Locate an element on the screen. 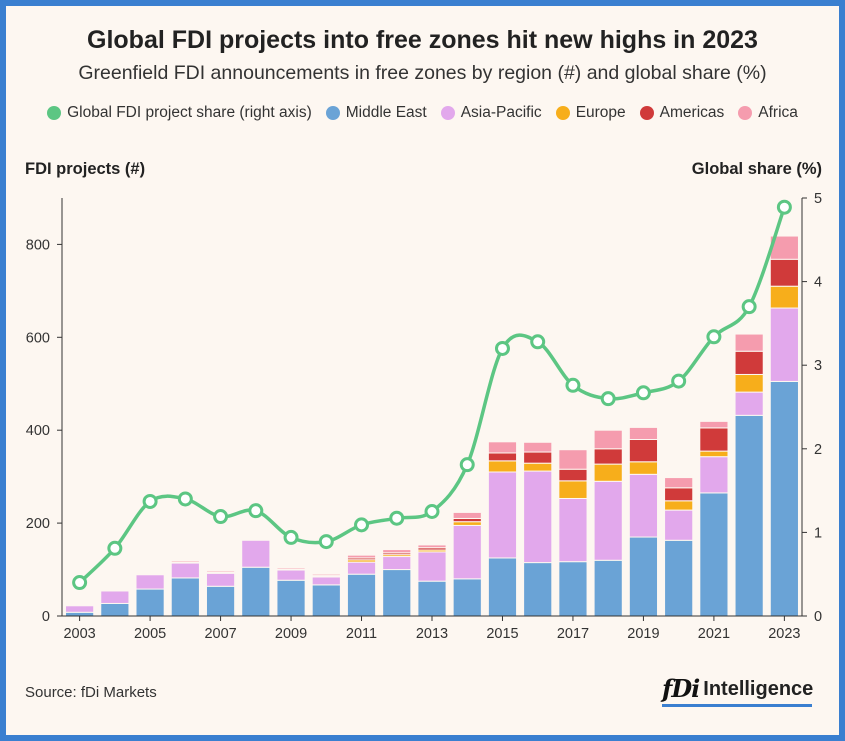  left-axis-title: FDI projects (#) is located at coordinates (85, 169).